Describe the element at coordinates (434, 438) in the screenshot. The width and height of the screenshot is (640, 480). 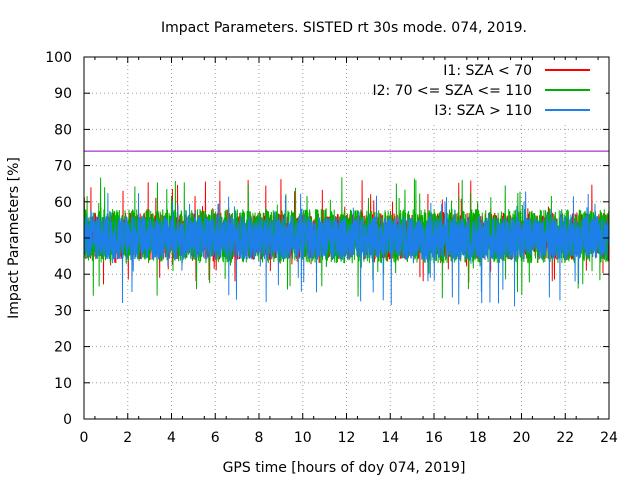
I see `x-tick-label: 16` at that location.